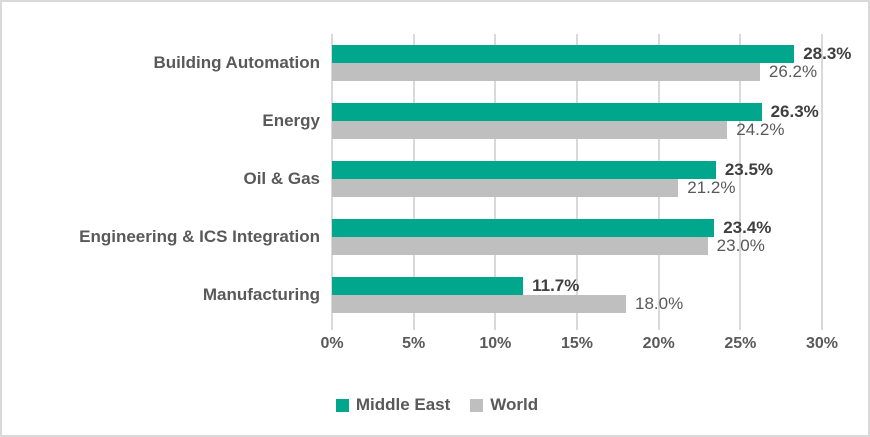 The image size is (870, 437). Describe the element at coordinates (577, 343) in the screenshot. I see `x-tick-label-15: 15%` at that location.